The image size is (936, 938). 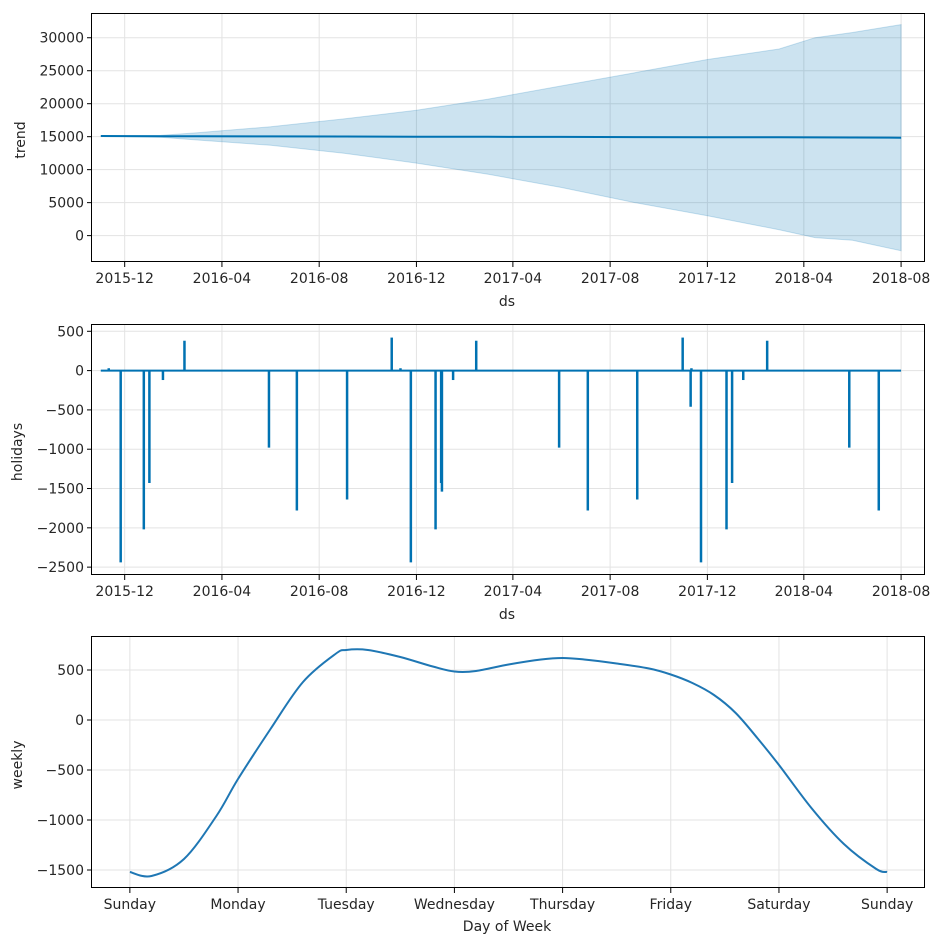 What do you see at coordinates (61, 138) in the screenshot?
I see `y-tick-label: 15000` at bounding box center [61, 138].